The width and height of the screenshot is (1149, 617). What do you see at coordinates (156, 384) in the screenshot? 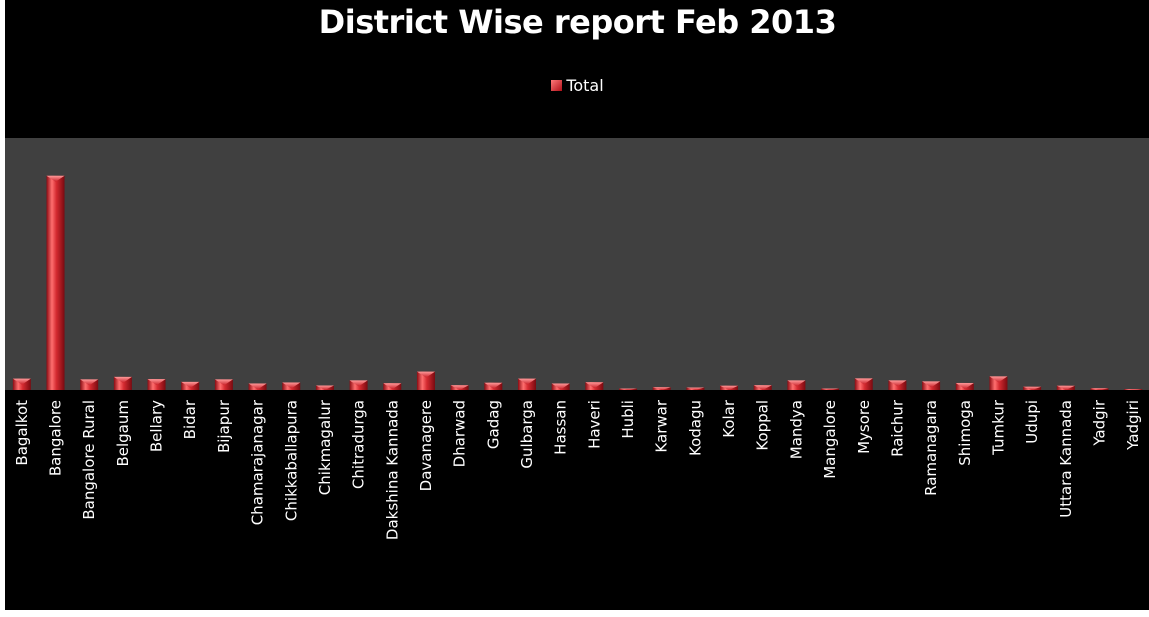
I see `bar-bellary` at bounding box center [156, 384].